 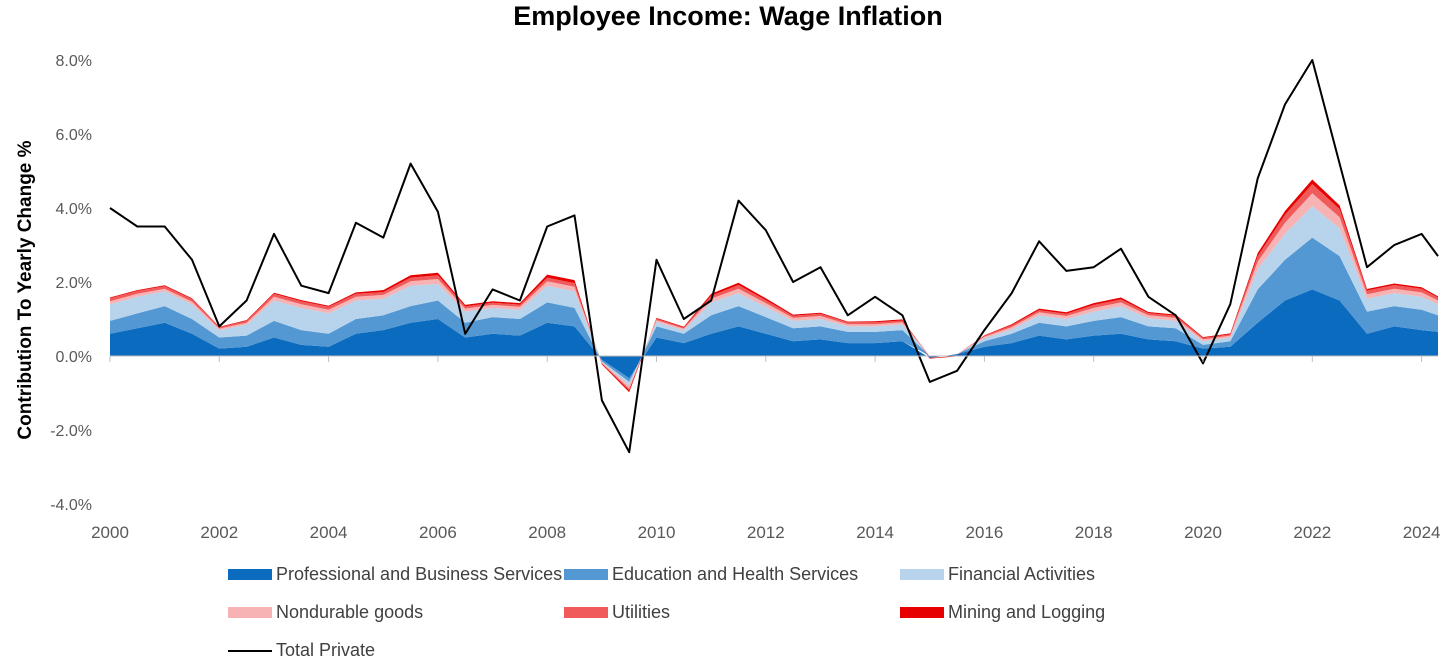 What do you see at coordinates (875, 532) in the screenshot?
I see `x-tick-label: 2014` at bounding box center [875, 532].